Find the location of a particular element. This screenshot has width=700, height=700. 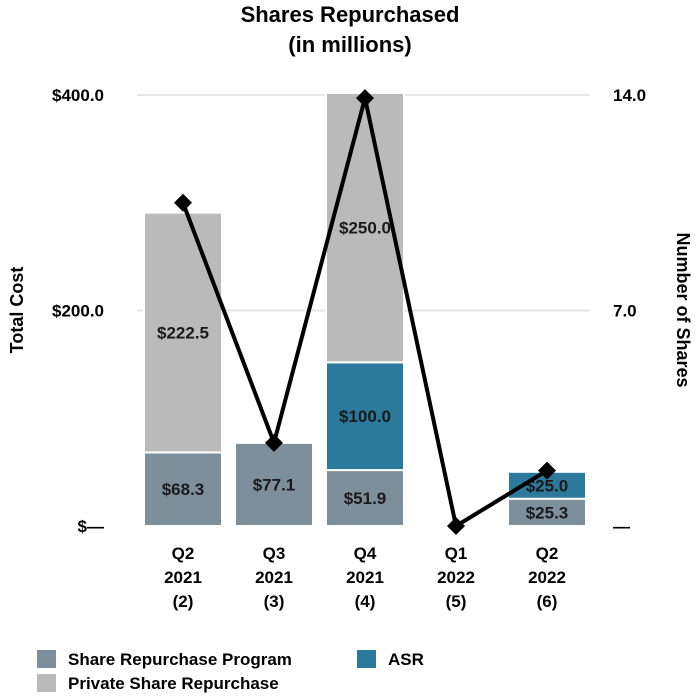

data-label: $100.0 is located at coordinates (365, 416).